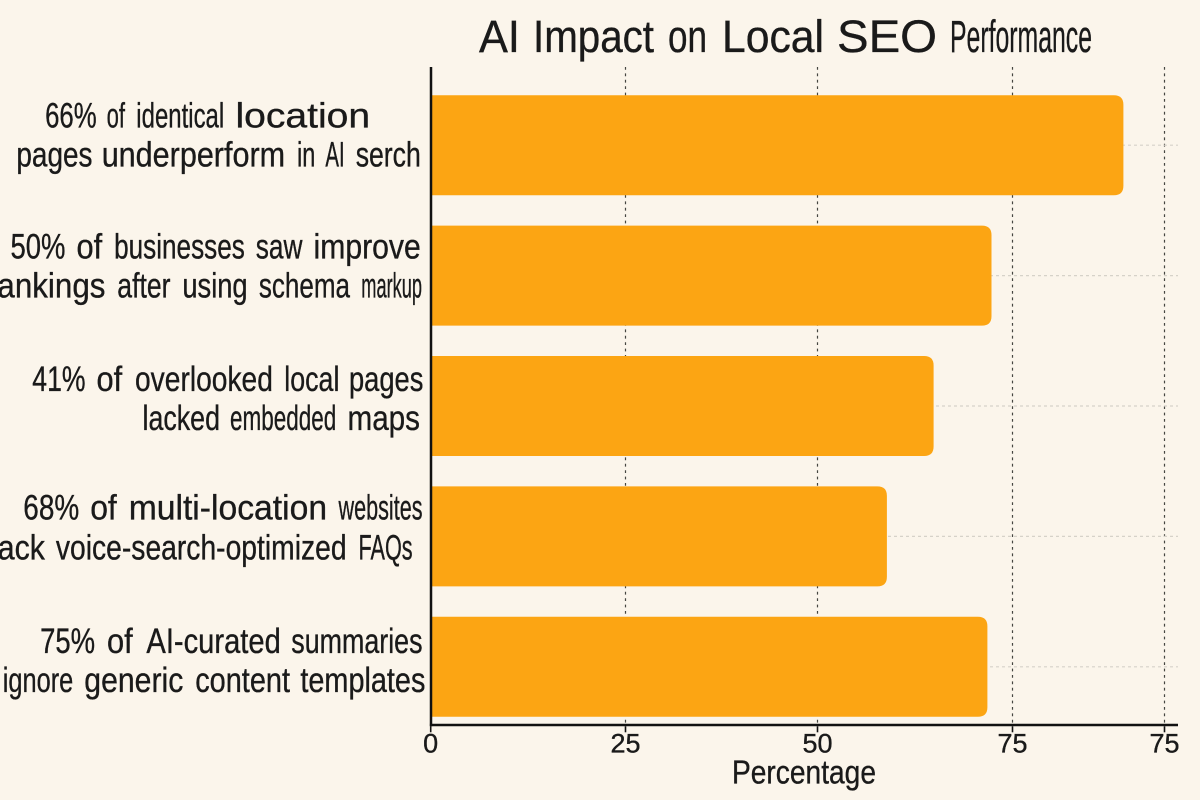 The width and height of the screenshot is (1200, 800). What do you see at coordinates (180, 116) in the screenshot?
I see `svg-text: identical` at bounding box center [180, 116].